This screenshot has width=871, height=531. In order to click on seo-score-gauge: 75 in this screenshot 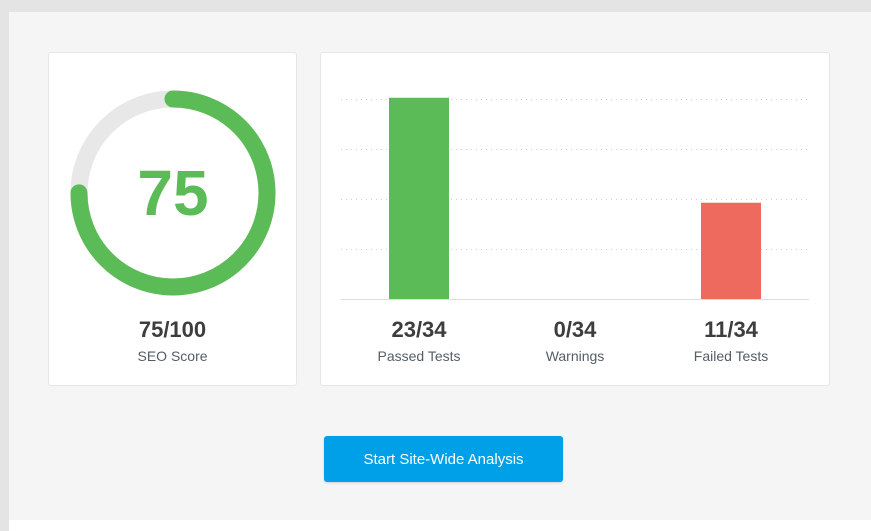, I will do `click(173, 193)`.